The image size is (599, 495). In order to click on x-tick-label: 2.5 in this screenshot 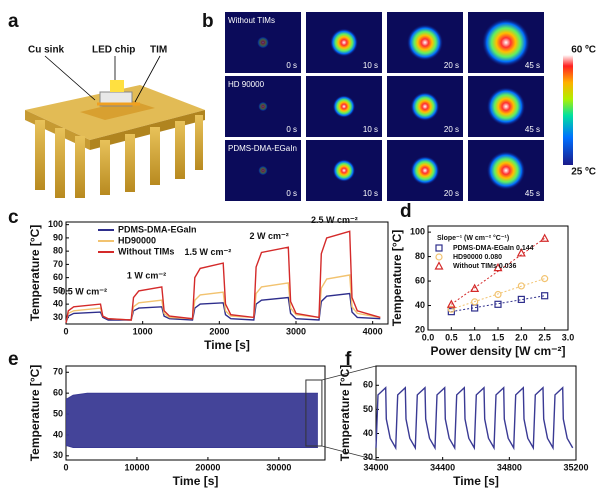, I will do `click(544, 337)`.